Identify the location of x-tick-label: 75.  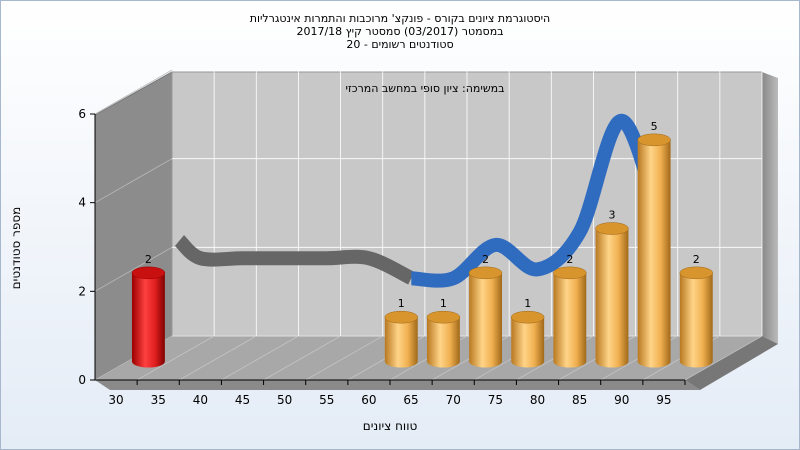
(495, 400).